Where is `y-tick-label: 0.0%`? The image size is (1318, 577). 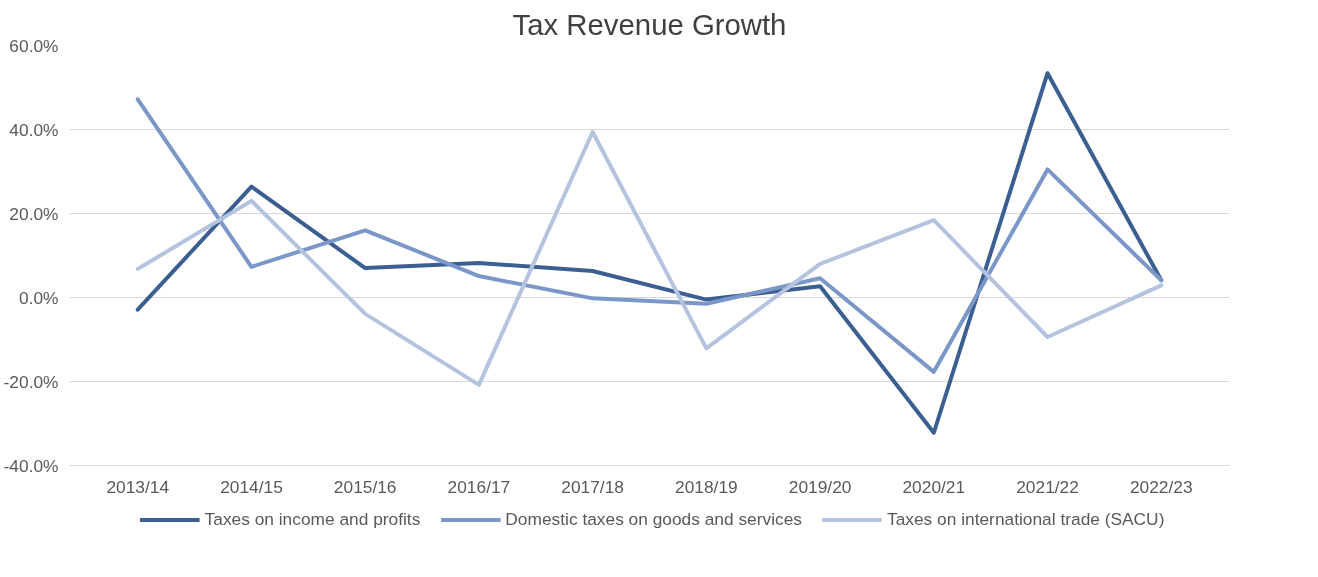 y-tick-label: 0.0% is located at coordinates (39, 297).